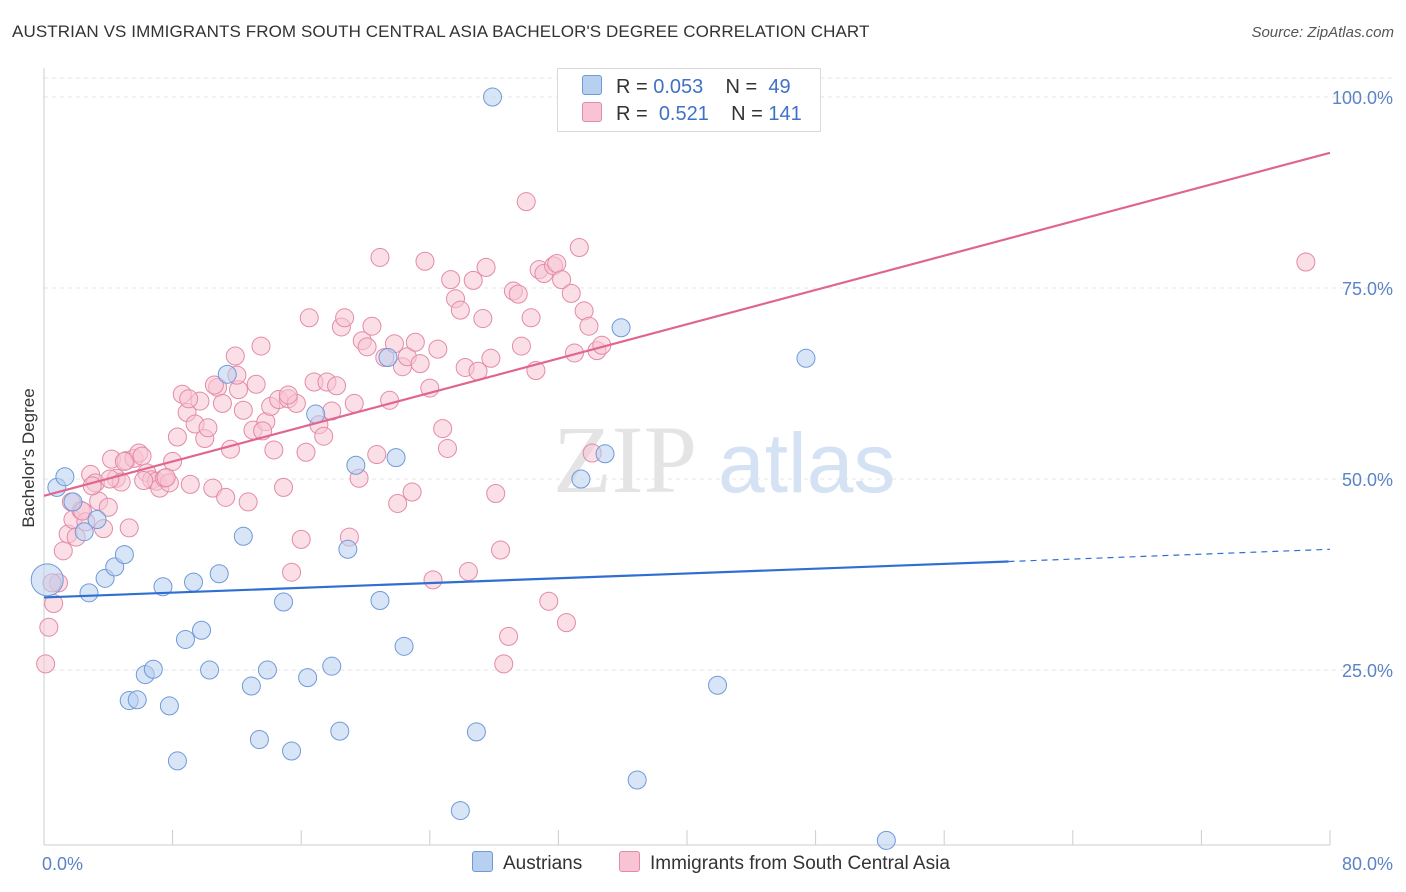 Image resolution: width=1406 pixels, height=892 pixels. Describe the element at coordinates (785, 114) in the screenshot. I see `immigrants-n-value: 141` at that location.